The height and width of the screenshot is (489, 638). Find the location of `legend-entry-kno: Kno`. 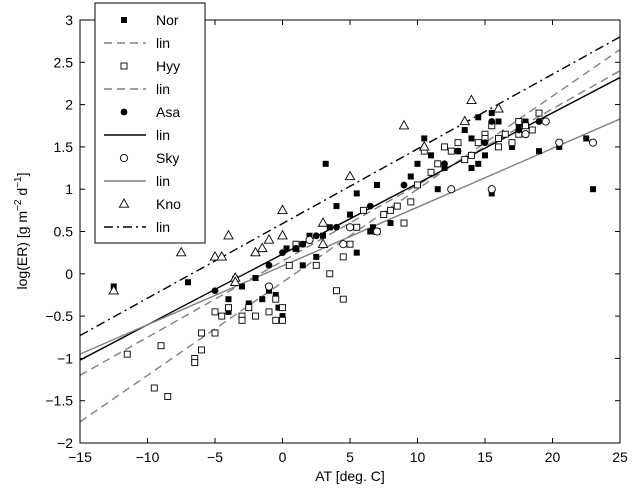

legend-entry-kno: Kno is located at coordinates (149, 204).